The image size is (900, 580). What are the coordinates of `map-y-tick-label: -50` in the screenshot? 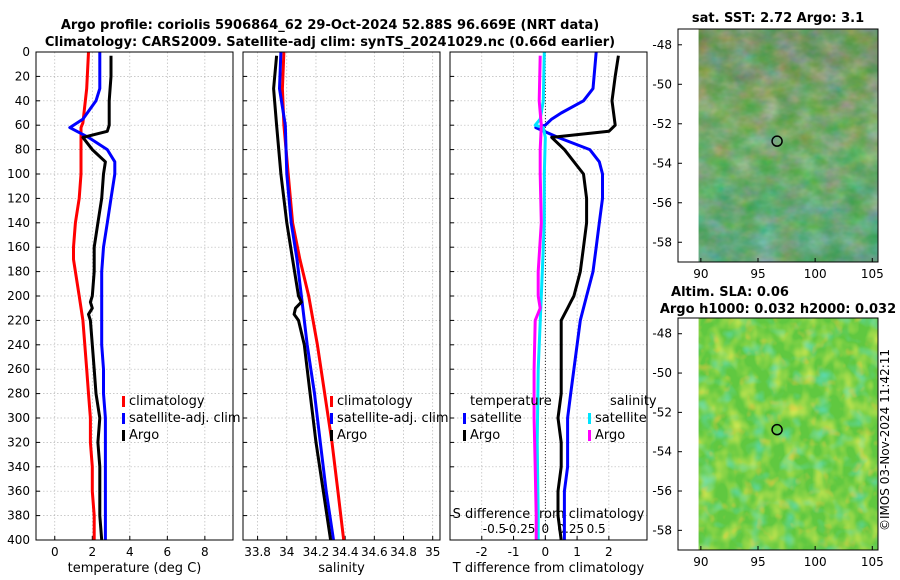 It's located at (662, 373).